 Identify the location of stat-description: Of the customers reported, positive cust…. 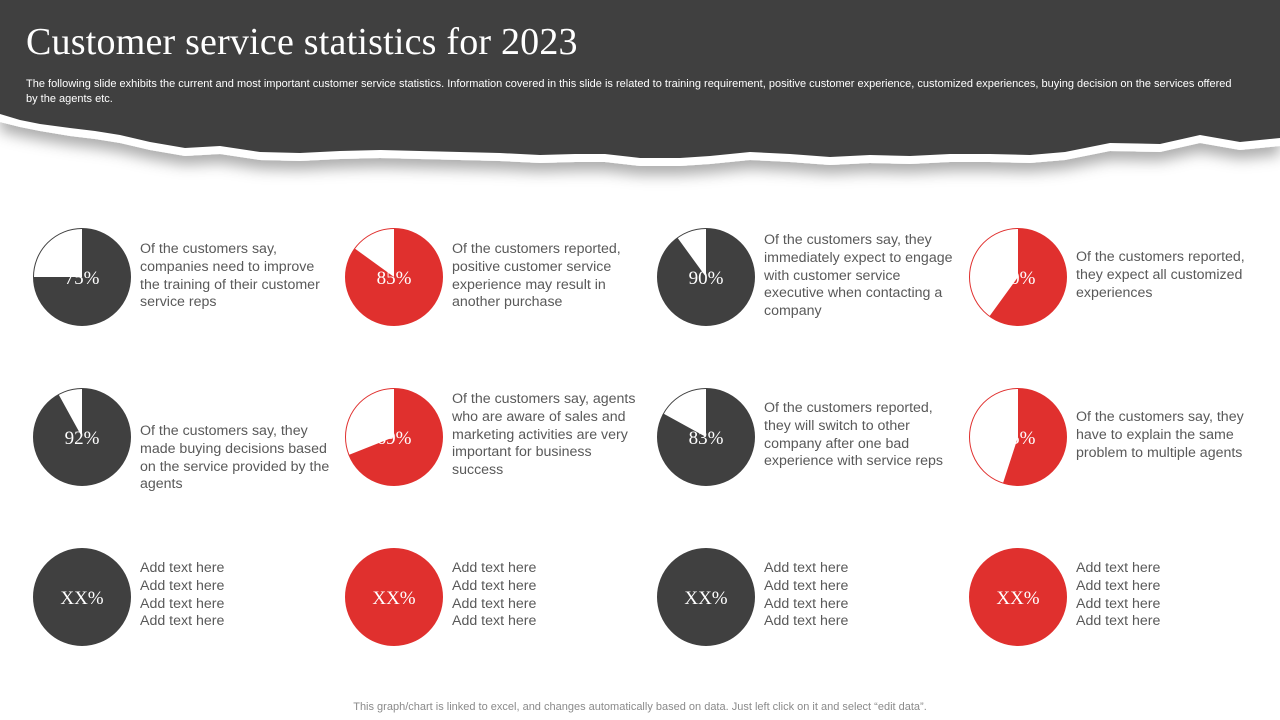
(536, 276).